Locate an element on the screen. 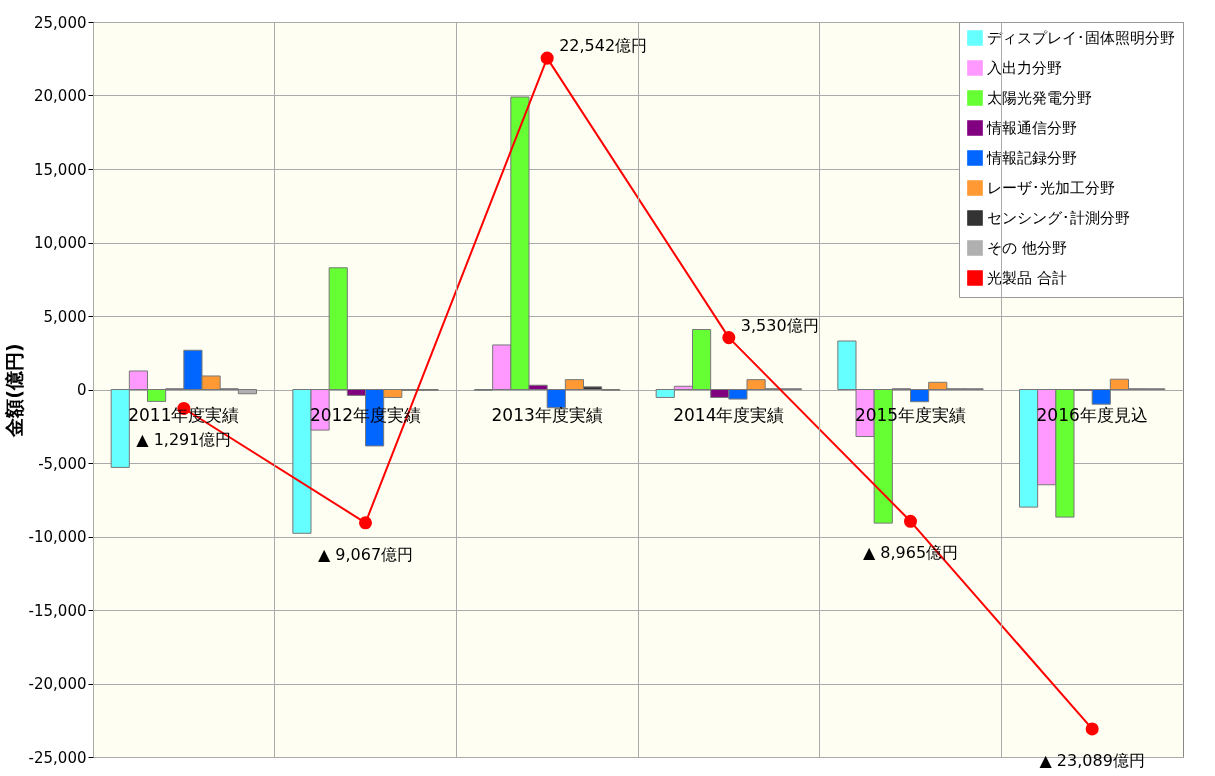  y-tick-label: -10,000 is located at coordinates (57, 537).